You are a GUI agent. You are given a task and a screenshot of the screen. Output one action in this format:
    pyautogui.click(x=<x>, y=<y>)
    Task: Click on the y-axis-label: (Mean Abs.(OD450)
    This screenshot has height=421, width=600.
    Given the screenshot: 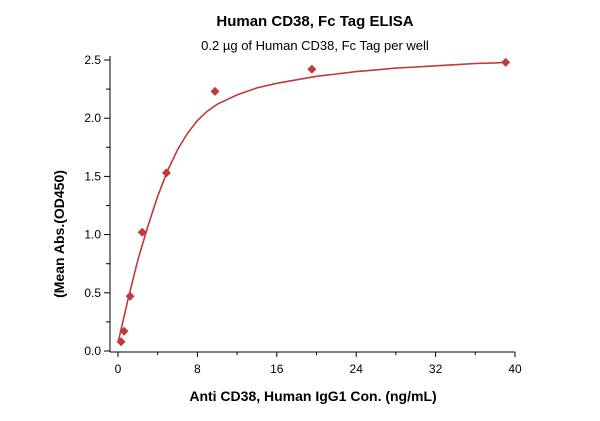 What is the action you would take?
    pyautogui.click(x=59, y=234)
    